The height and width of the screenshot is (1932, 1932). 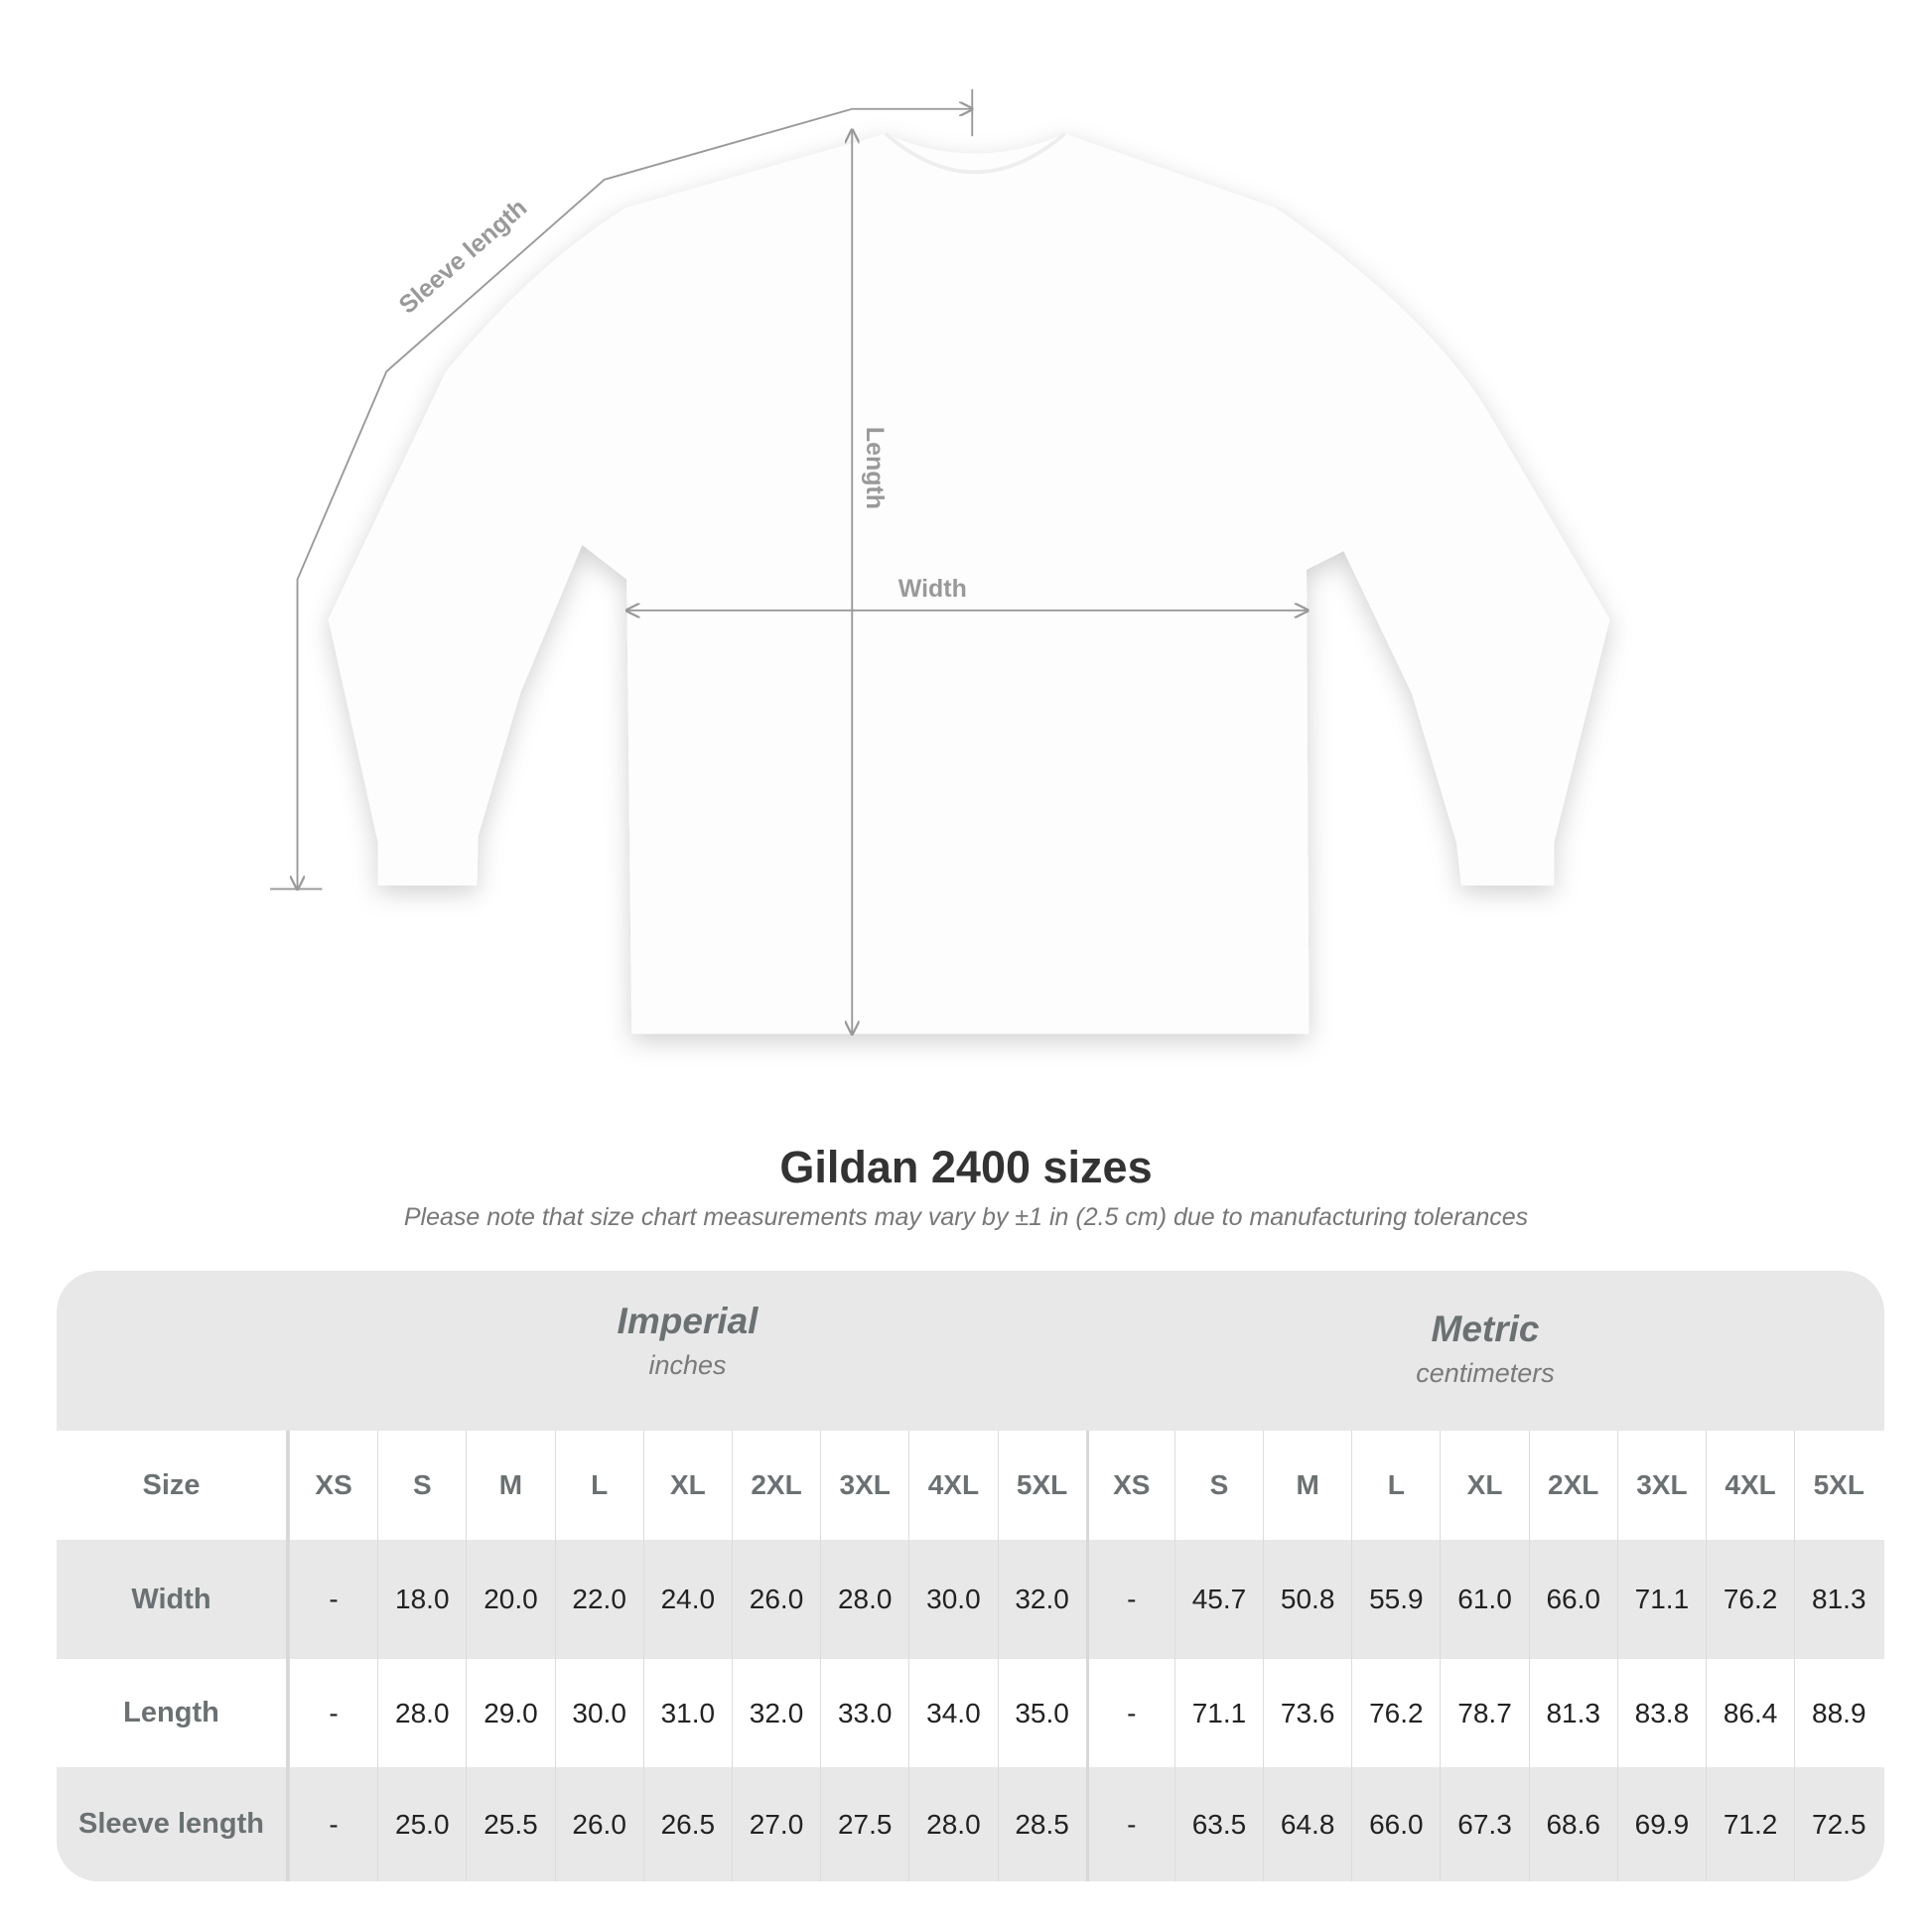 I want to click on metric-cell: 4XL, so click(x=1750, y=1486).